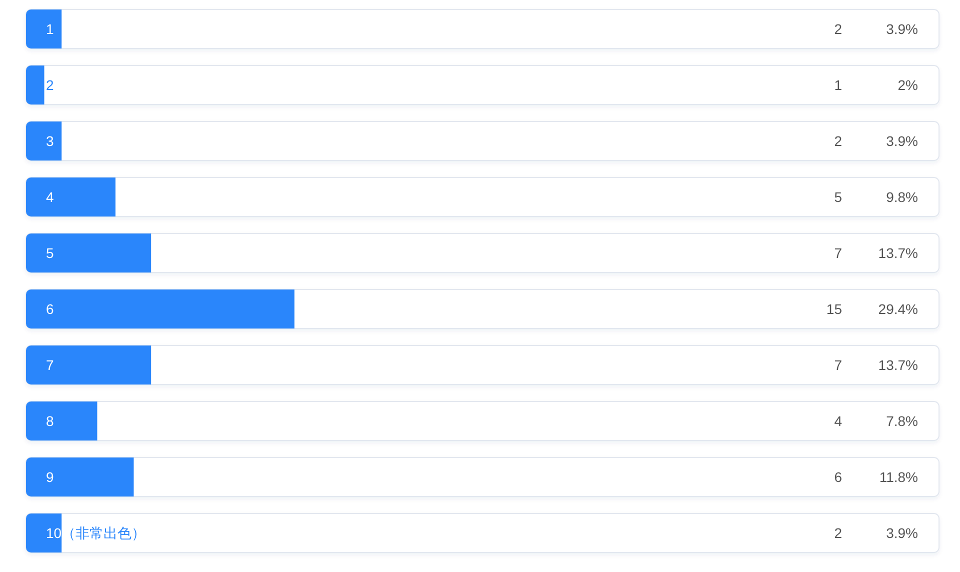 The image size is (960, 572). I want to click on data-label: 11.8%, so click(898, 477).